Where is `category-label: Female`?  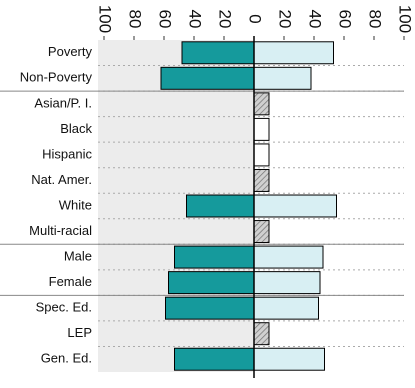
category-label: Female is located at coordinates (70, 281).